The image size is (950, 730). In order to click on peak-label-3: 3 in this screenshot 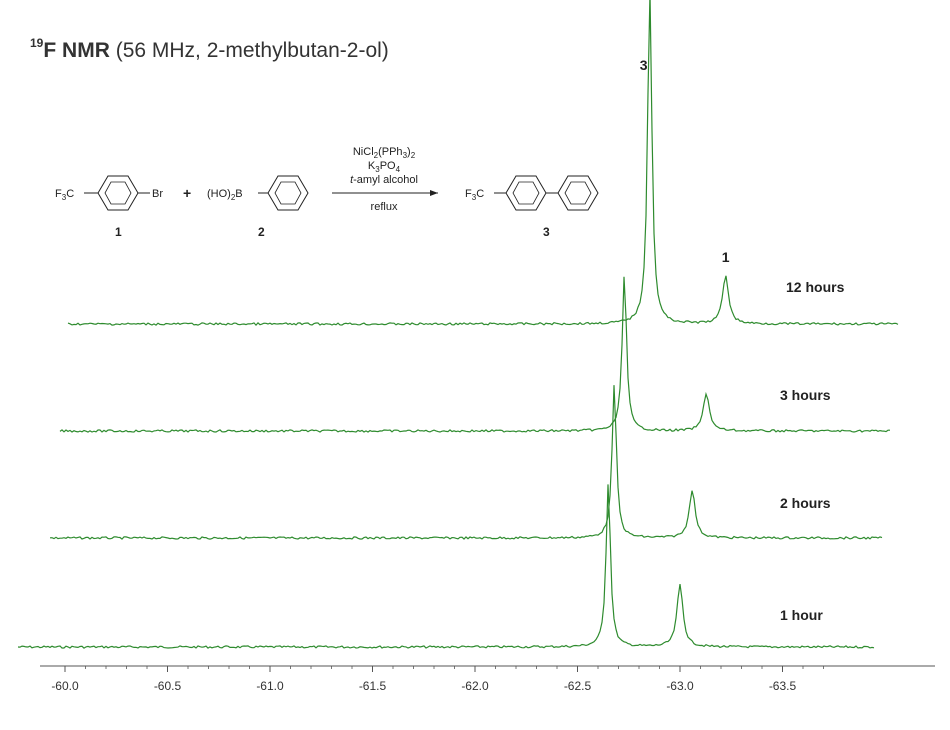, I will do `click(644, 65)`.